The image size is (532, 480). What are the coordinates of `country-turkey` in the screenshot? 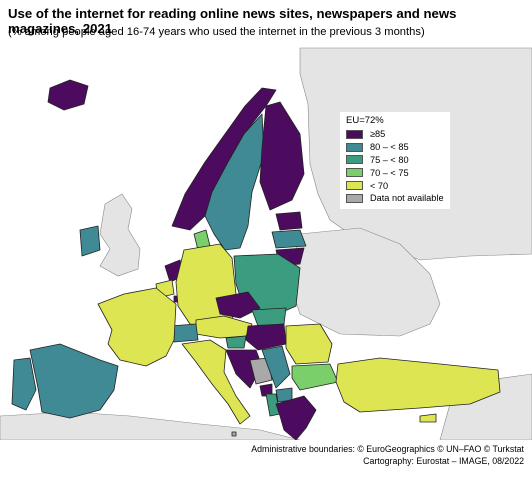 It's located at (418, 385).